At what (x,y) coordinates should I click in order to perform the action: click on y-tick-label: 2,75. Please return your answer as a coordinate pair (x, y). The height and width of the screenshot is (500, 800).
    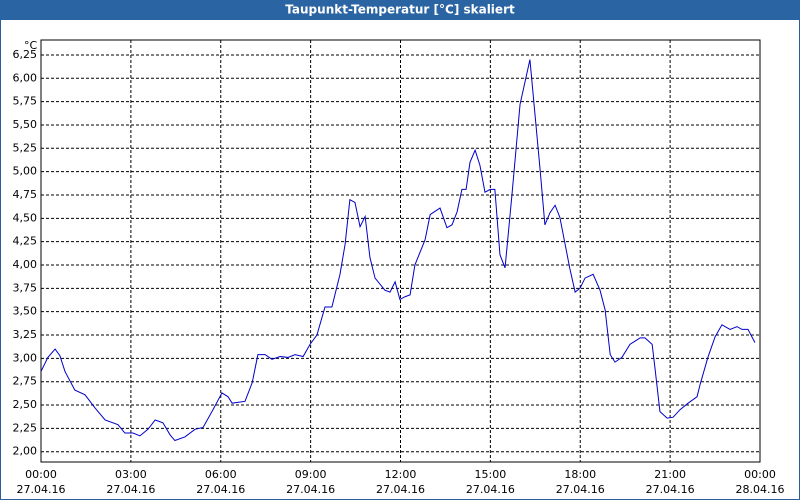
    Looking at the image, I should click on (25, 381).